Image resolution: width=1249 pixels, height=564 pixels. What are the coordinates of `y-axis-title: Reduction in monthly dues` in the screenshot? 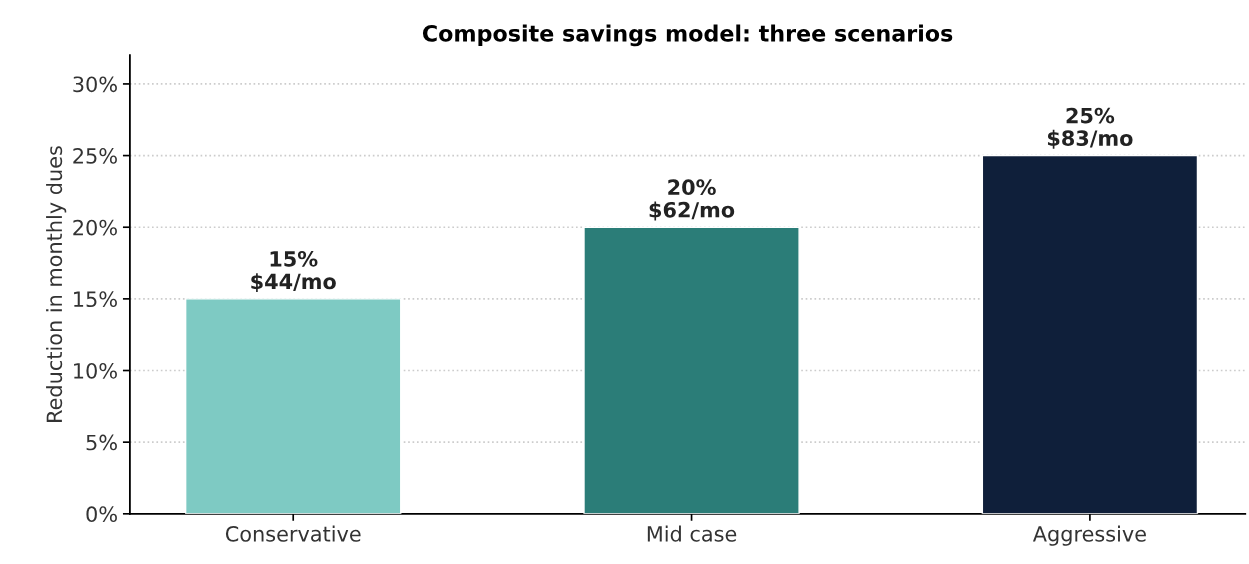 It's located at (56, 284).